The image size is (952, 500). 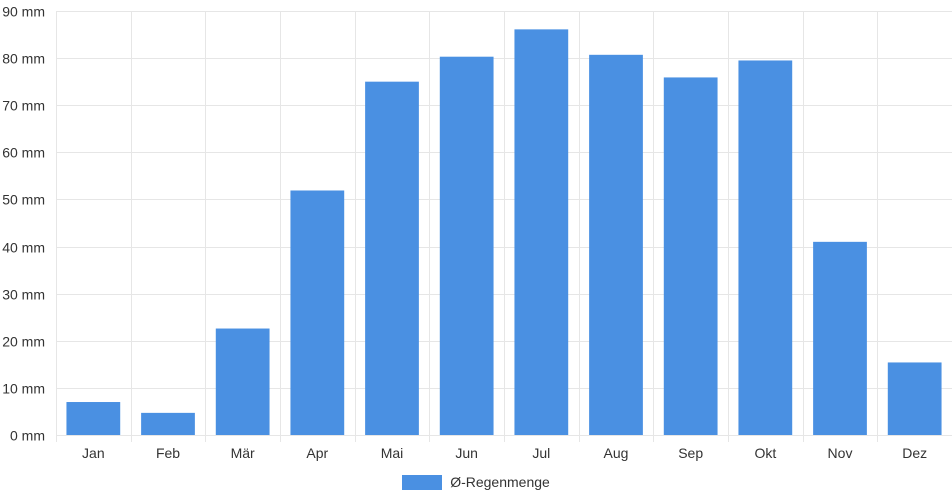 What do you see at coordinates (392, 453) in the screenshot?
I see `x-tick-label: Mai` at bounding box center [392, 453].